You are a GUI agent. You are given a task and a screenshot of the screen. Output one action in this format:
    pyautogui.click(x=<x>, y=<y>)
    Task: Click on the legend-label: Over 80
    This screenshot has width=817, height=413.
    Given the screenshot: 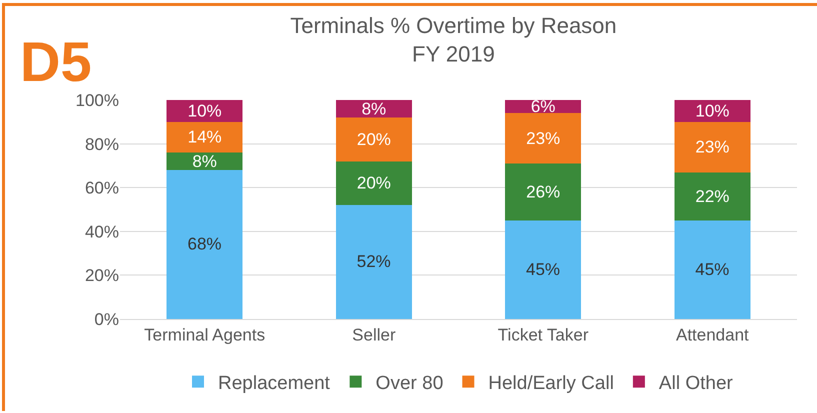 What is the action you would take?
    pyautogui.click(x=410, y=383)
    